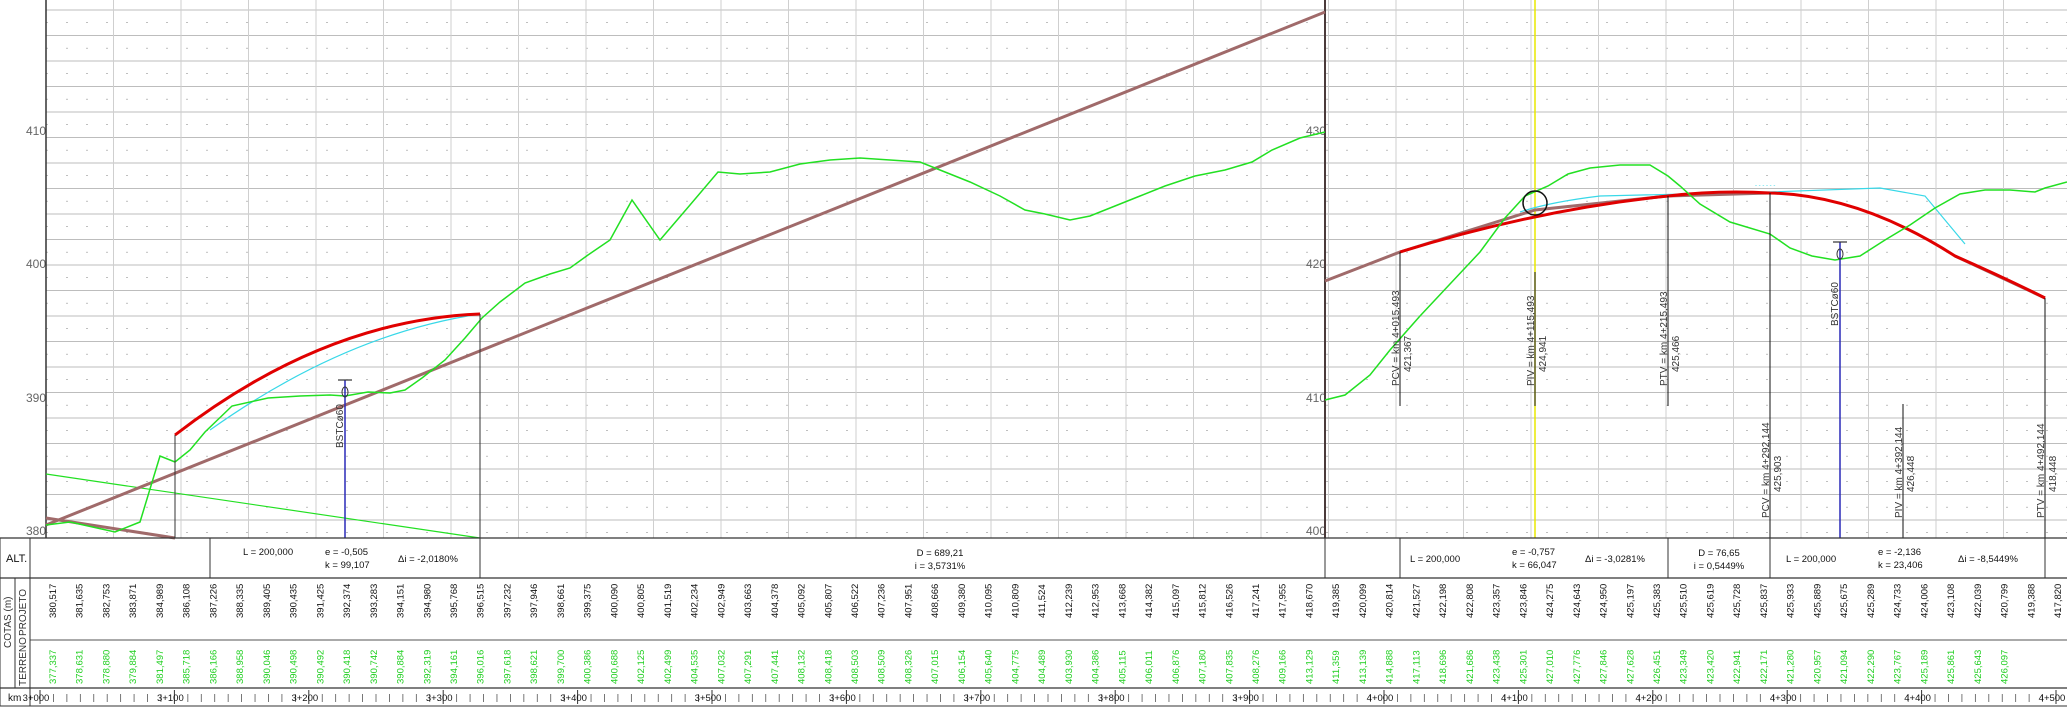 Image resolution: width=2067 pixels, height=707 pixels. Describe the element at coordinates (1523, 667) in the screenshot. I see `terreno-cell: 425,301` at that location.